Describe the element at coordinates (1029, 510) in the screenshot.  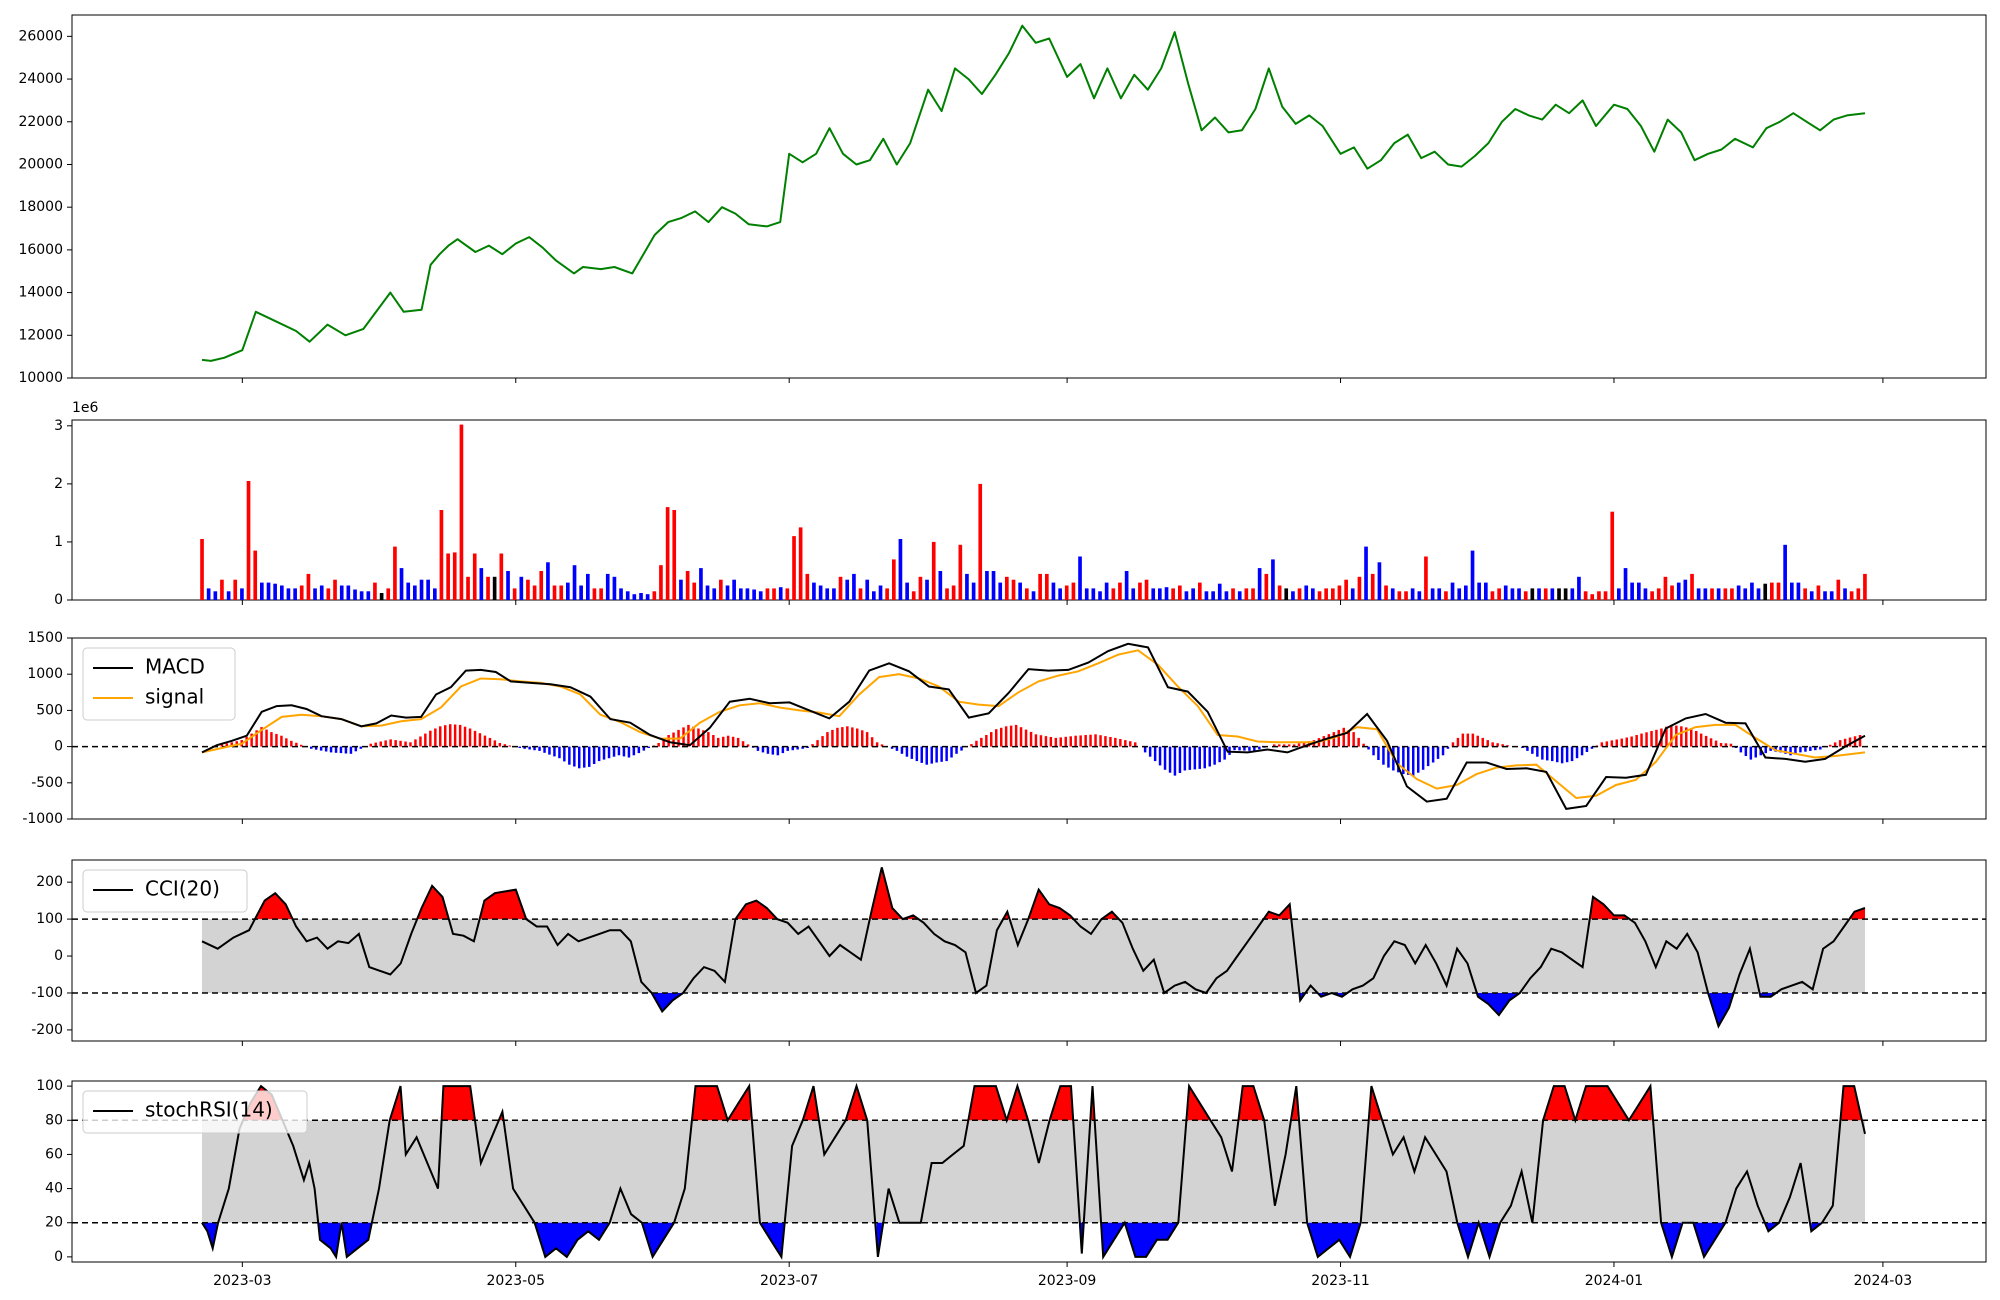
I see `volume-frame` at that location.